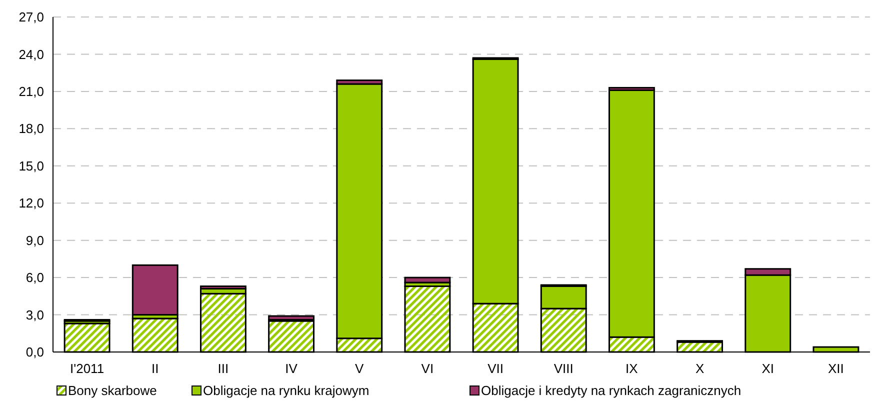  I want to click on y-tick-label: 15,0, so click(31, 166).